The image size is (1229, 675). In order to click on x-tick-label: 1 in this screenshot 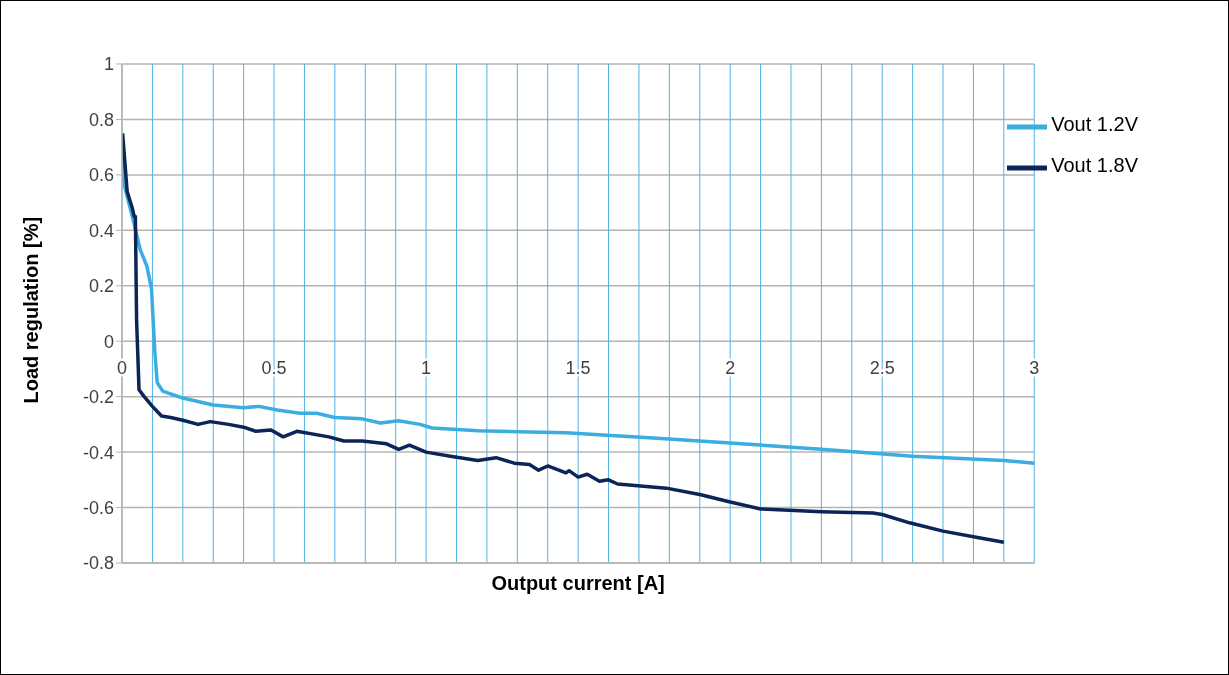, I will do `click(426, 368)`.